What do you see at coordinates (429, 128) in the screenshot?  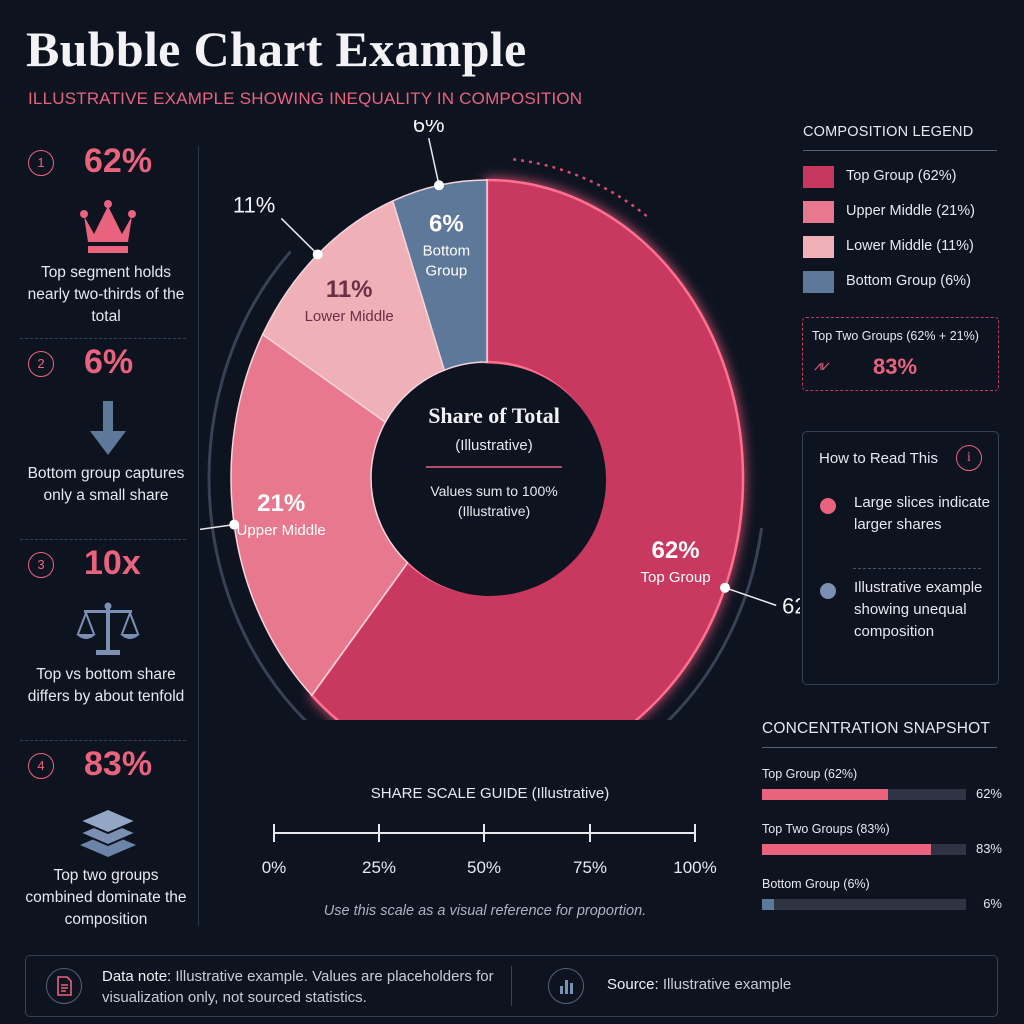 I see `slice-outer-label: 6%` at bounding box center [429, 128].